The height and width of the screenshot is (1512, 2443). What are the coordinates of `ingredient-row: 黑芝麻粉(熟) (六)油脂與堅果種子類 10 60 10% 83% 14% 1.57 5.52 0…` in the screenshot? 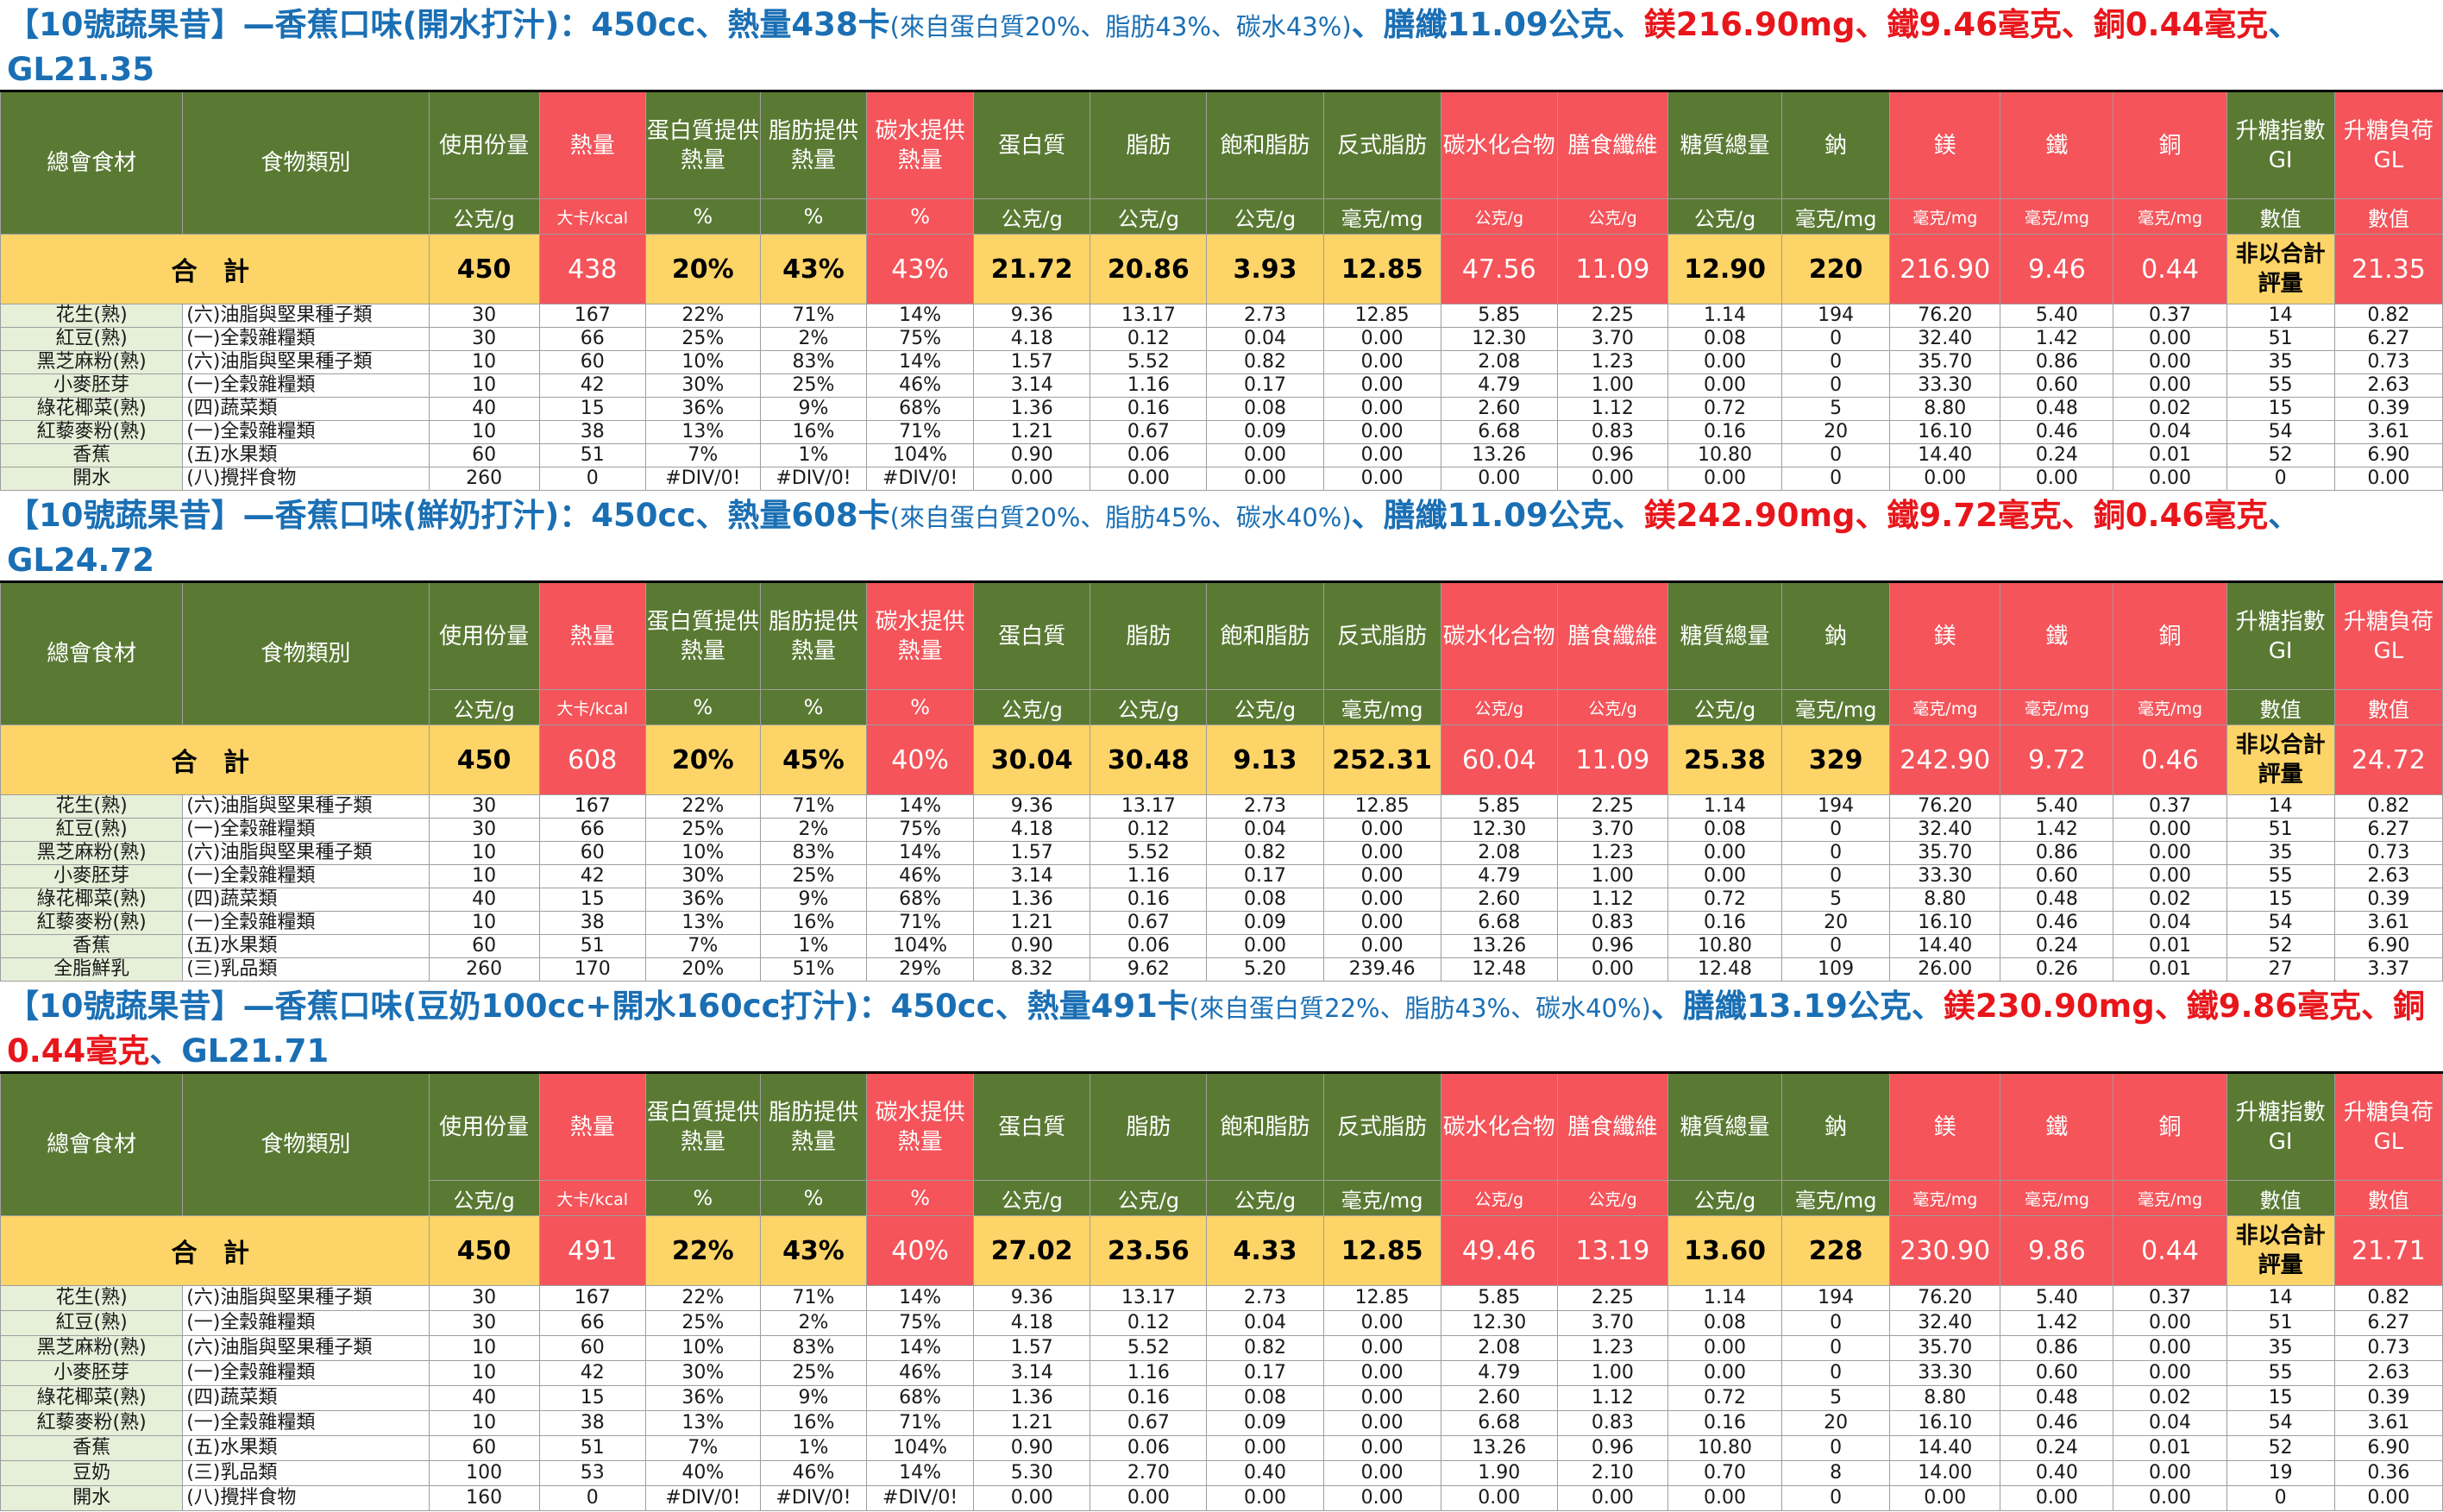 It's located at (1221, 853).